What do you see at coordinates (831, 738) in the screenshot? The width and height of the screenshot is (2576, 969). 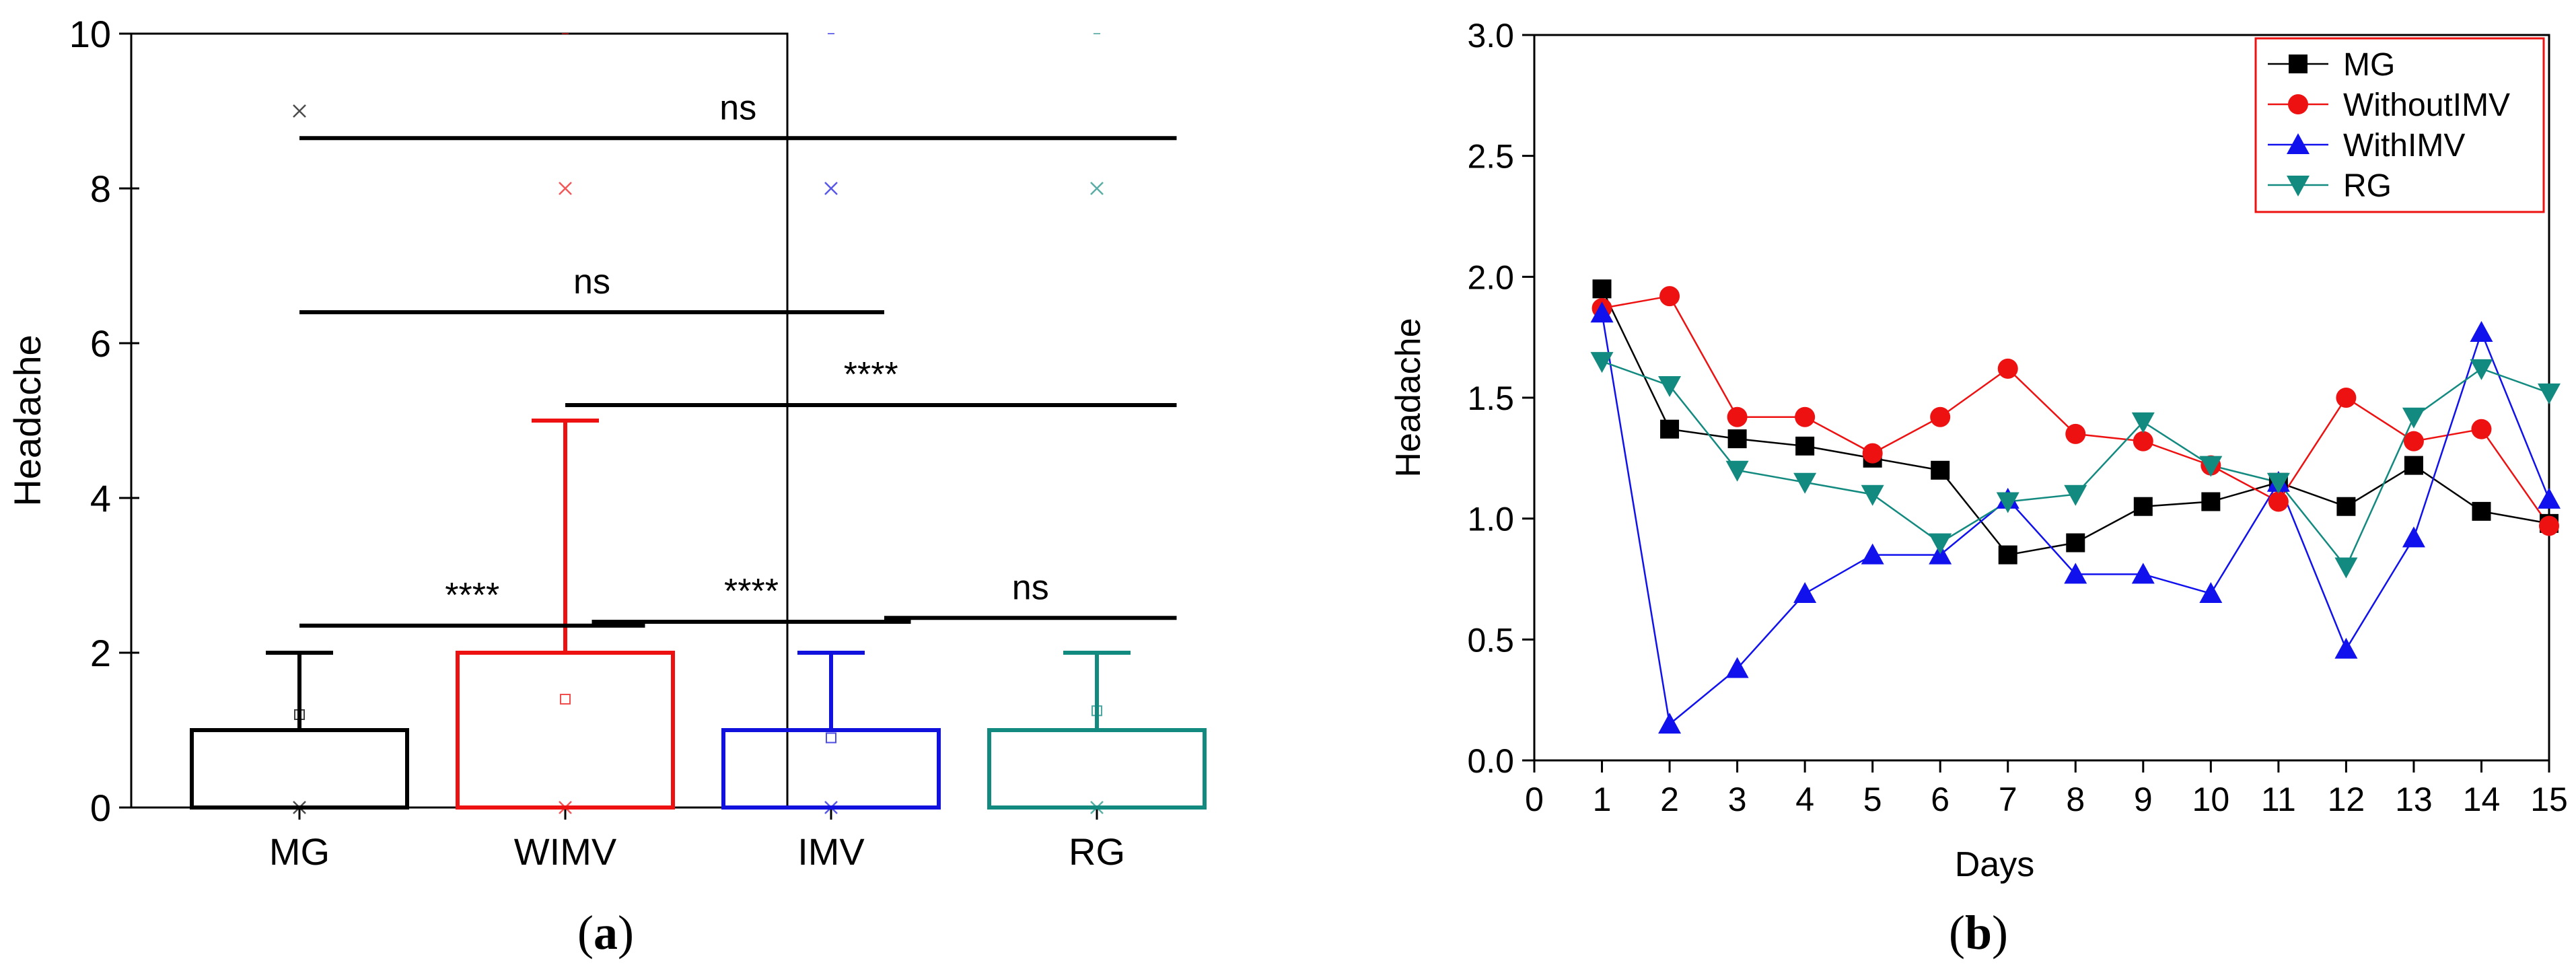 I see `mean-marker-imv` at bounding box center [831, 738].